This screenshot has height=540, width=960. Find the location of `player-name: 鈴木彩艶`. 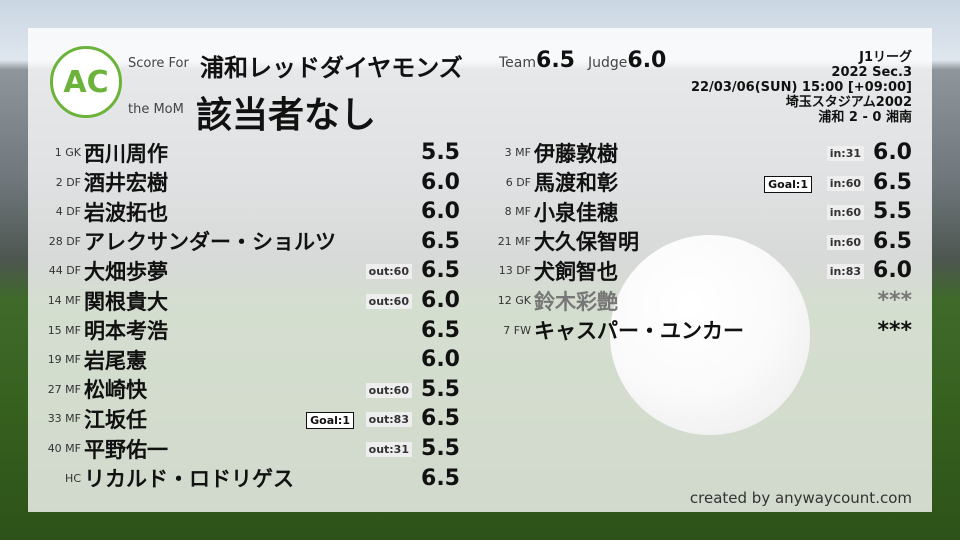

player-name: 鈴木彩艶 is located at coordinates (576, 301).